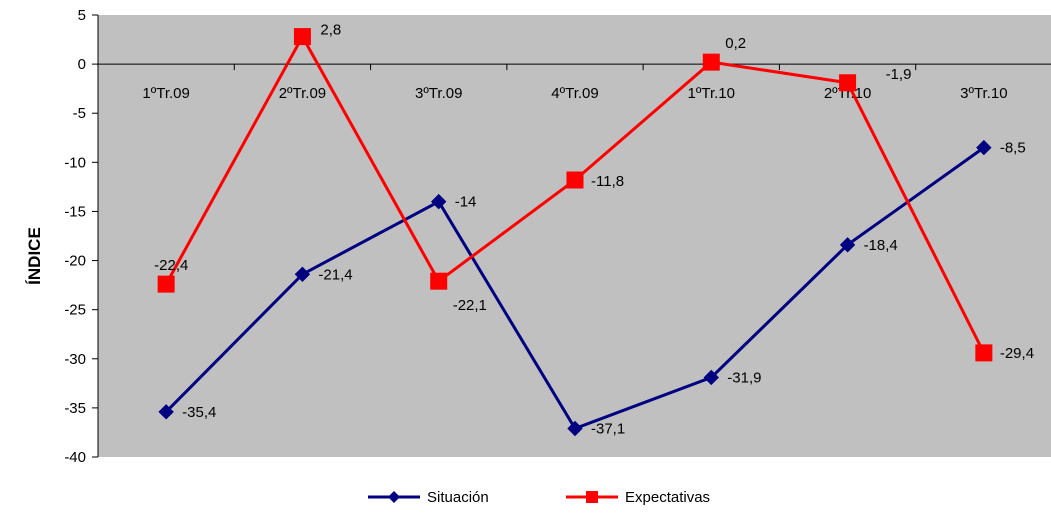 The width and height of the screenshot is (1051, 513). What do you see at coordinates (34, 256) in the screenshot?
I see `y-axis-title: ÍNDICE` at bounding box center [34, 256].